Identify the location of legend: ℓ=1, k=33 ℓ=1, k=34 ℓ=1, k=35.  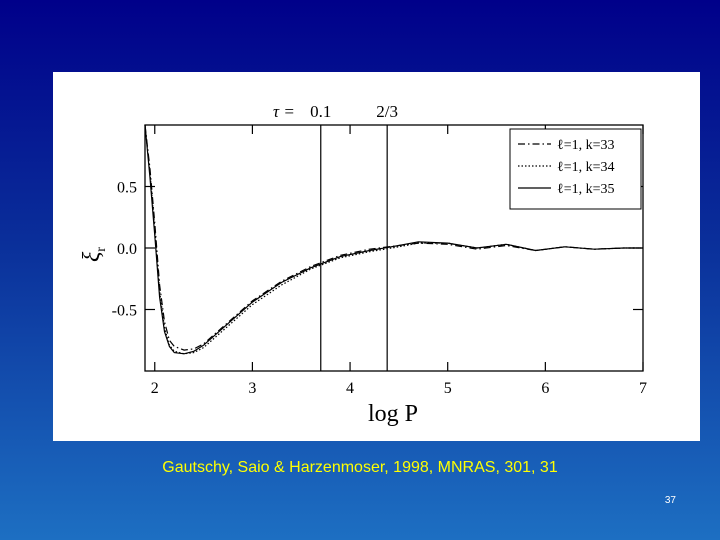
(575, 169).